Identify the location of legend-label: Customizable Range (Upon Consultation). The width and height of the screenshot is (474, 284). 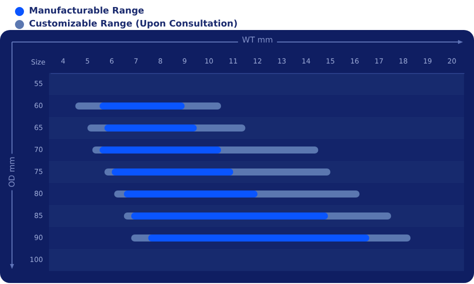
(133, 25).